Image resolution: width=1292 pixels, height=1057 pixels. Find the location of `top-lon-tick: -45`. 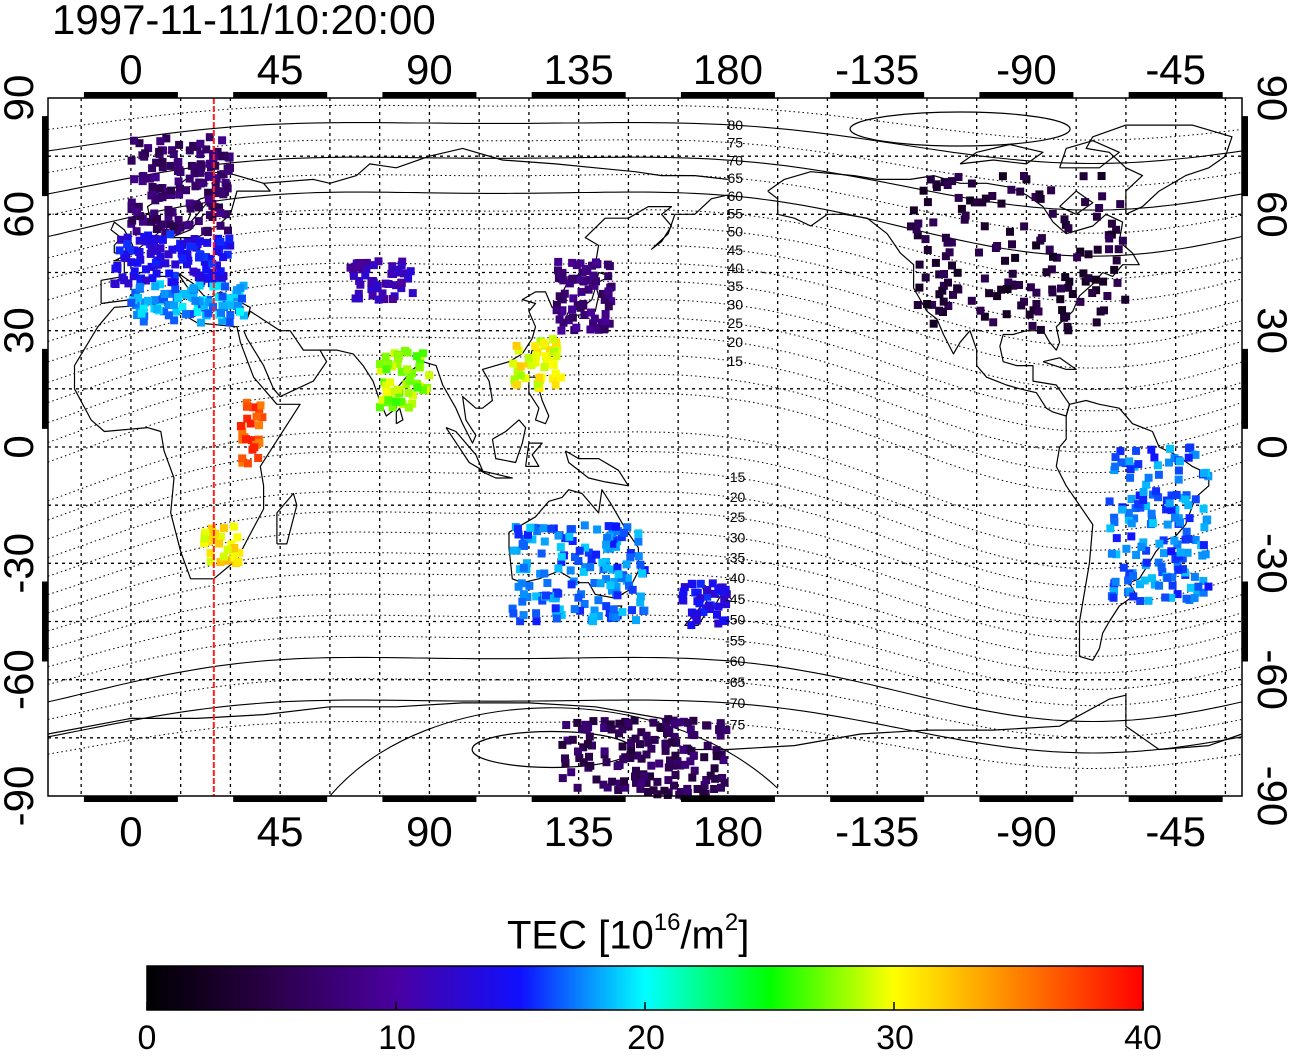

top-lon-tick: -45 is located at coordinates (1175, 69).